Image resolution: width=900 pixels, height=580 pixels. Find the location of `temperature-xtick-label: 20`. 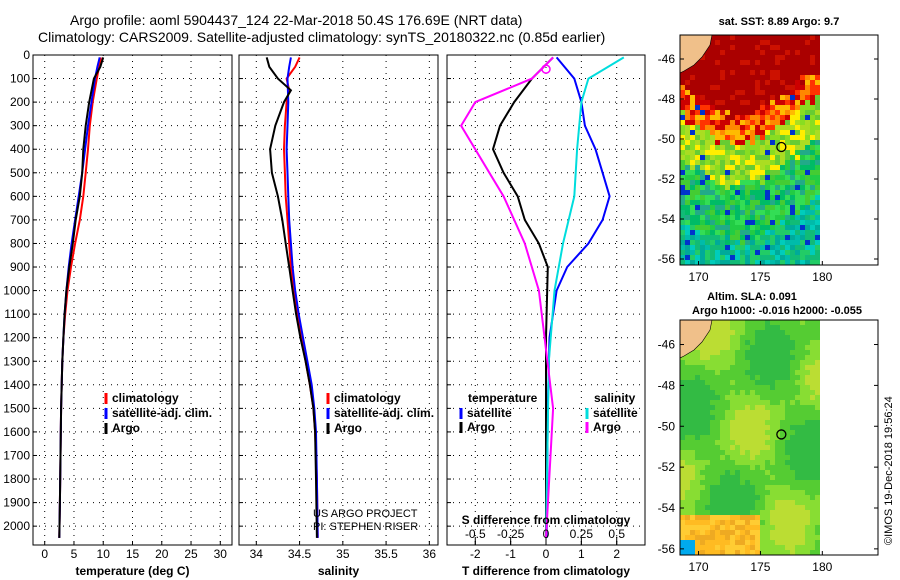

temperature-xtick-label: 20 is located at coordinates (162, 554).